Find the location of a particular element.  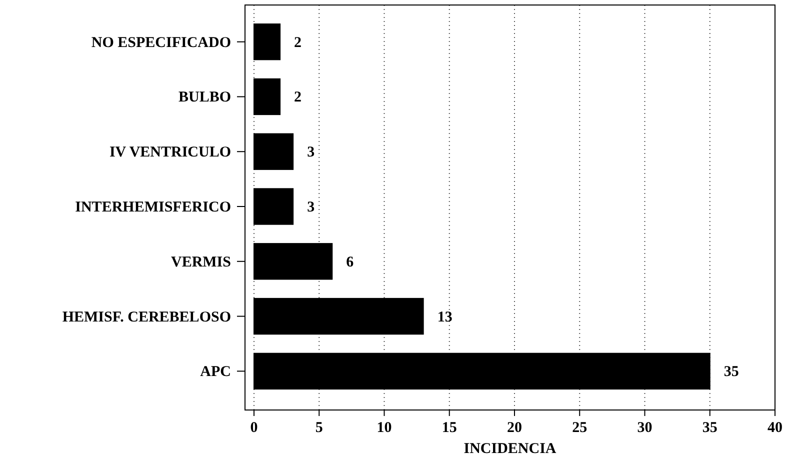

x-tick-label: 25 is located at coordinates (580, 428).